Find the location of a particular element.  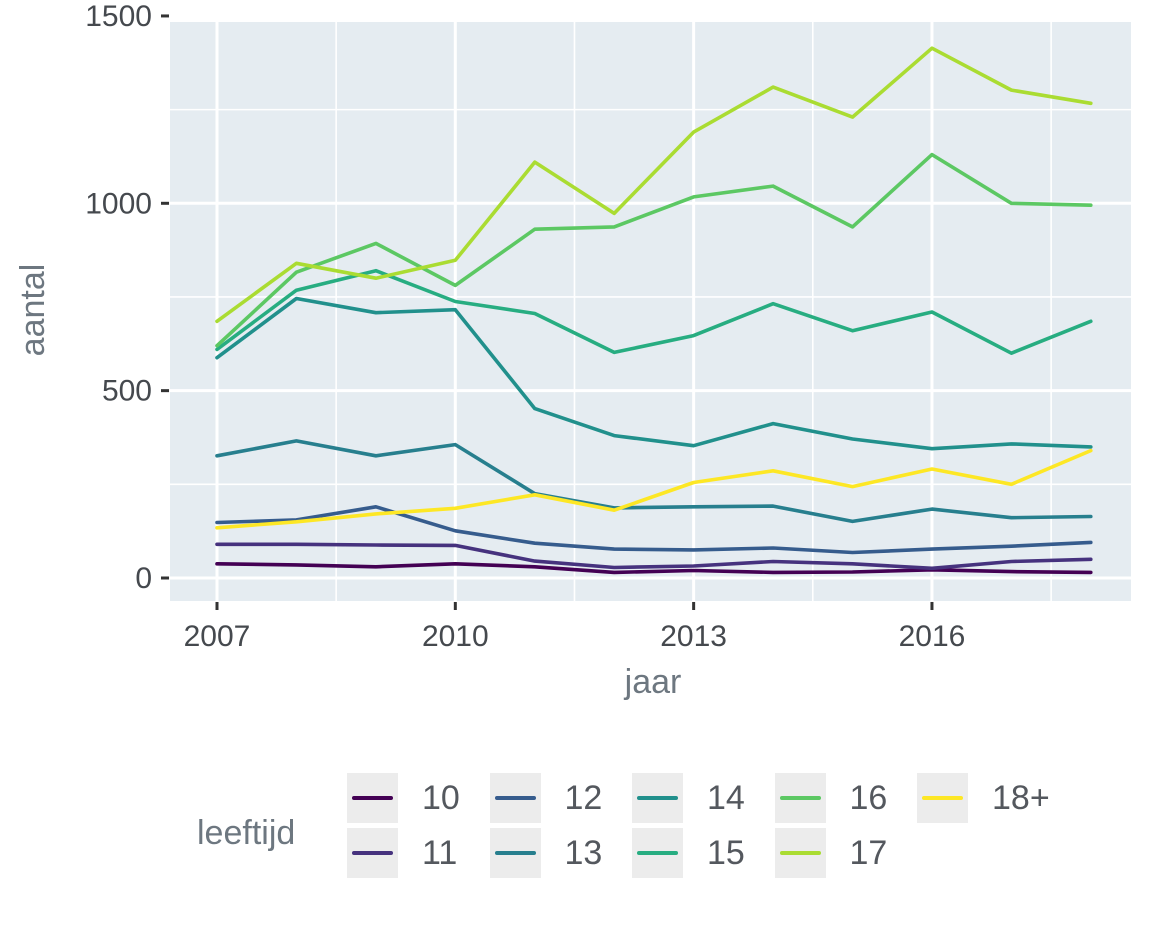

series-line-18+ is located at coordinates (654, 489).